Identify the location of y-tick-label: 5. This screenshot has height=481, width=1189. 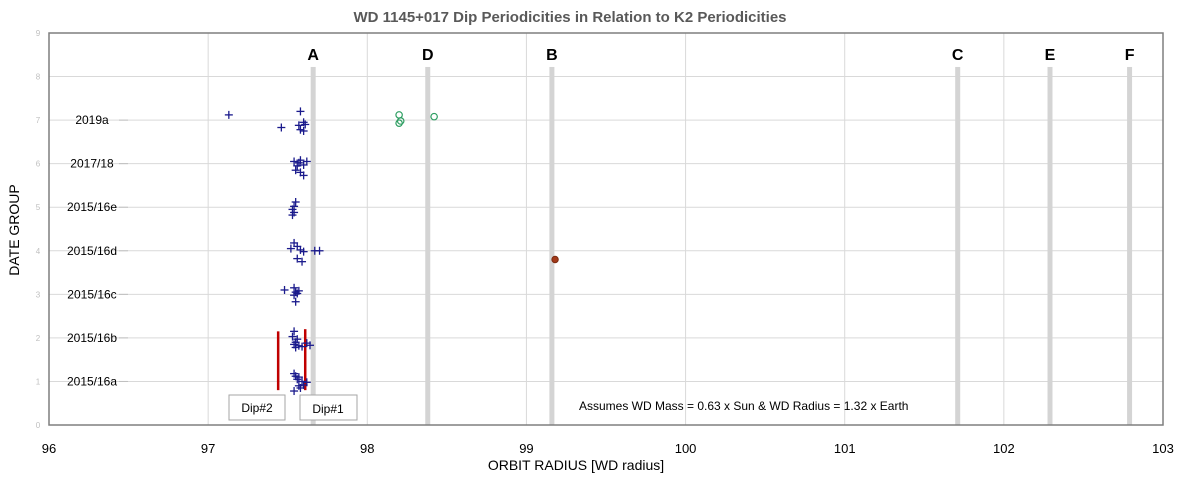
(38, 207).